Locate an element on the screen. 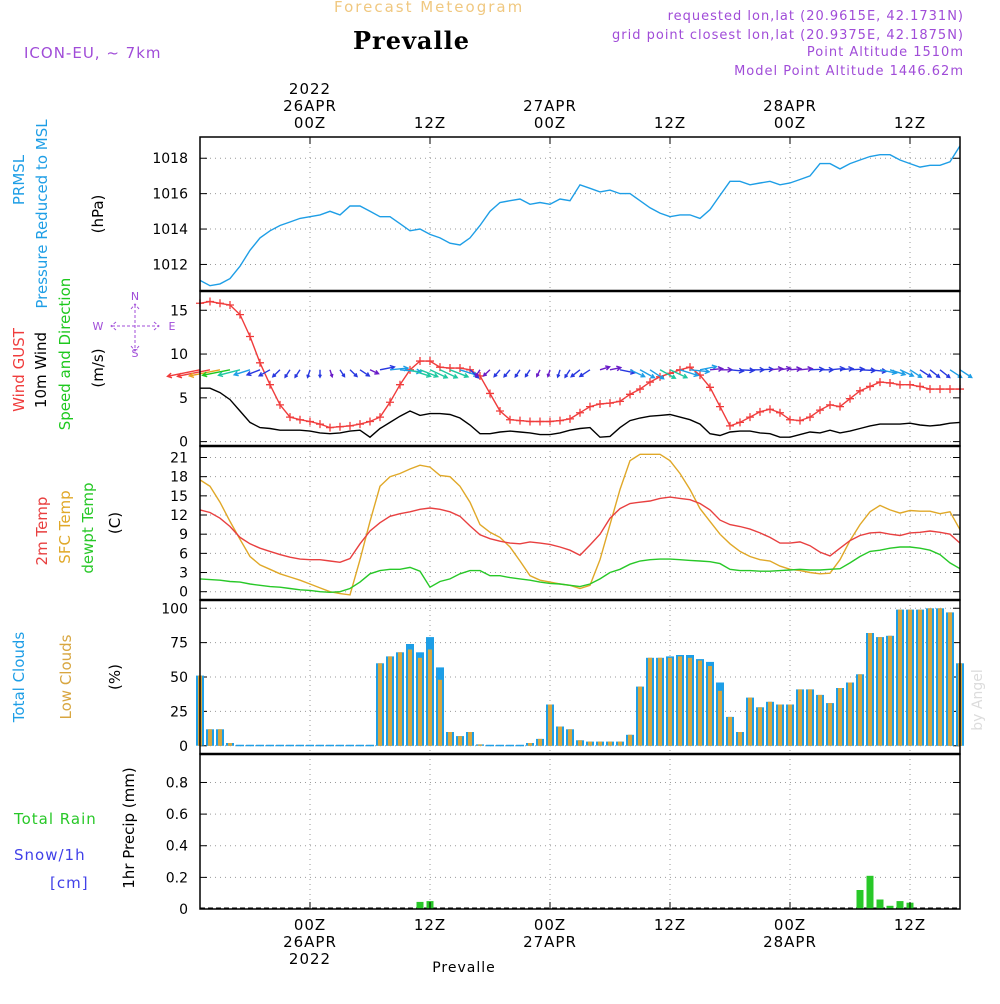 This screenshot has height=1004, width=1000. footer-location: Prevalle is located at coordinates (464, 968).